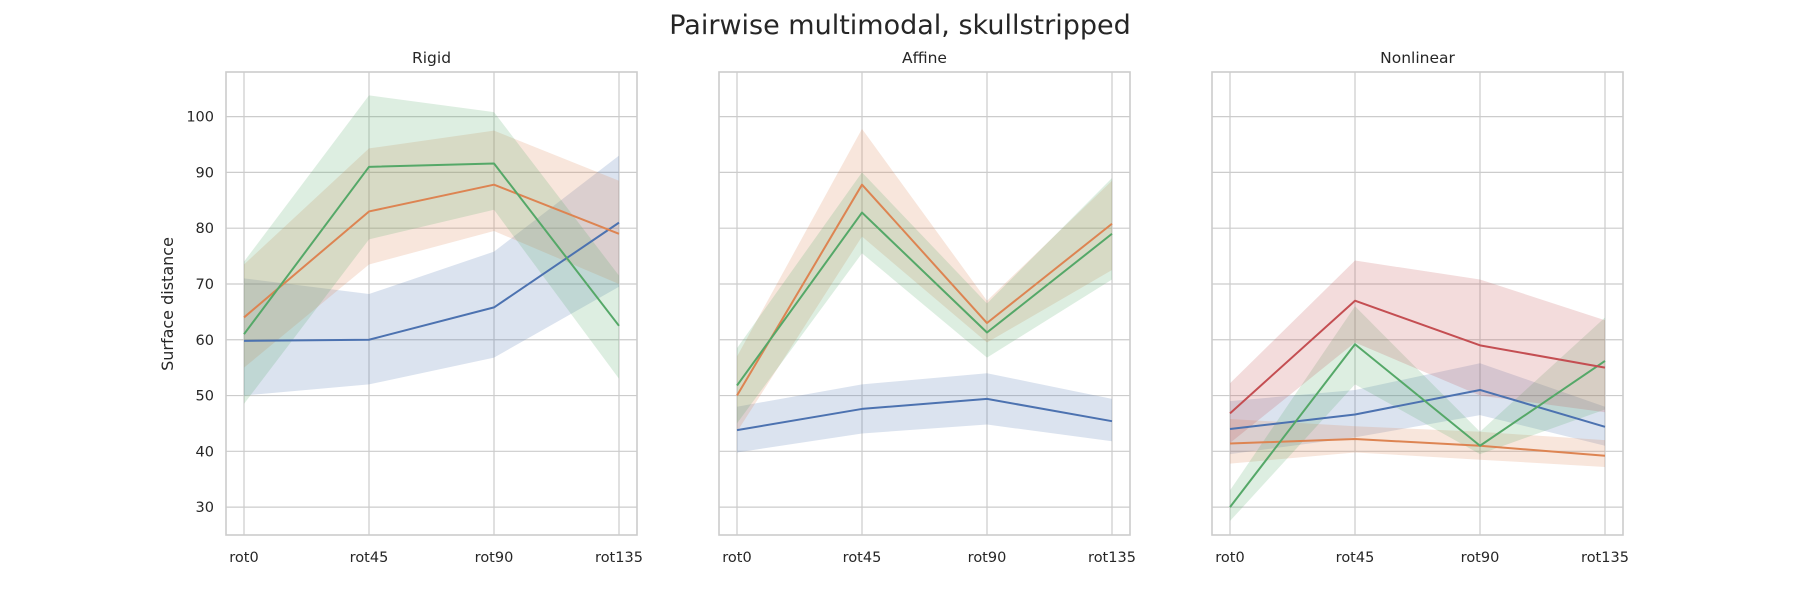 The height and width of the screenshot is (600, 1800). Describe the element at coordinates (205, 285) in the screenshot. I see `y-tick-label: 70` at that location.